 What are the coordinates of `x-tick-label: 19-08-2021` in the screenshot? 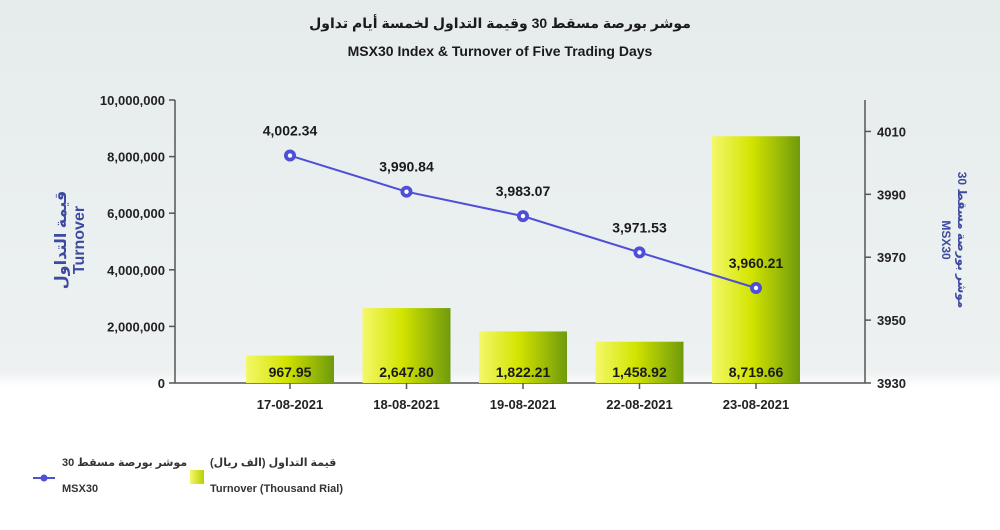 It's located at (523, 404).